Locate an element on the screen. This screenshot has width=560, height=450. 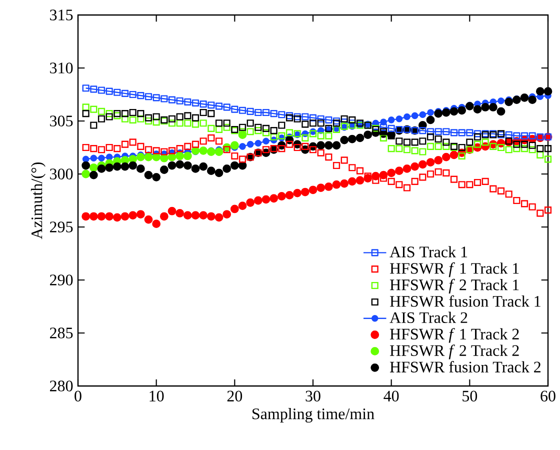
legend-label: HFSWR f 1 Track 1 is located at coordinates (454, 270).